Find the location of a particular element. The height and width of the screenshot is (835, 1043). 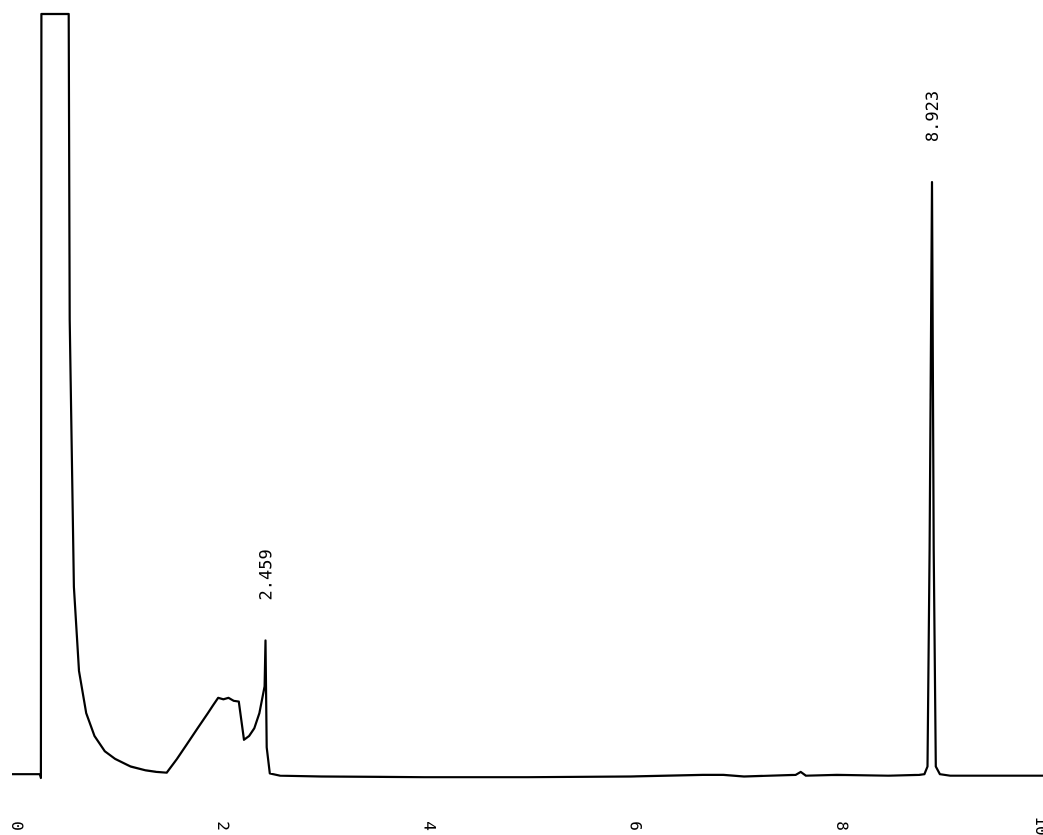

peak-label: 8.923 is located at coordinates (933, 116).